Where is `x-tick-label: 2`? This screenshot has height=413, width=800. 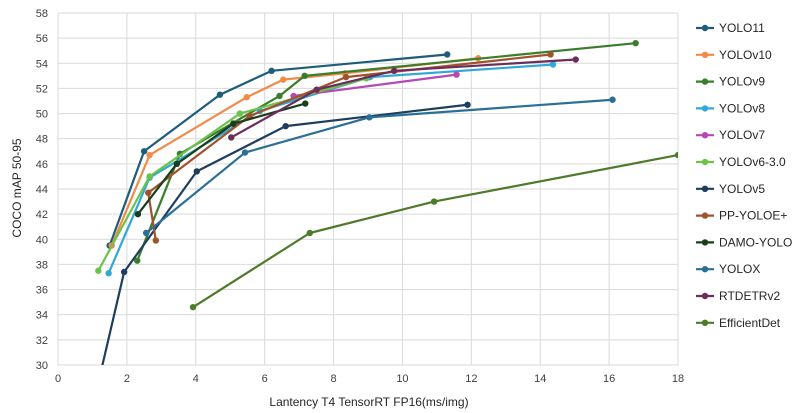
x-tick-label: 2 is located at coordinates (127, 379).